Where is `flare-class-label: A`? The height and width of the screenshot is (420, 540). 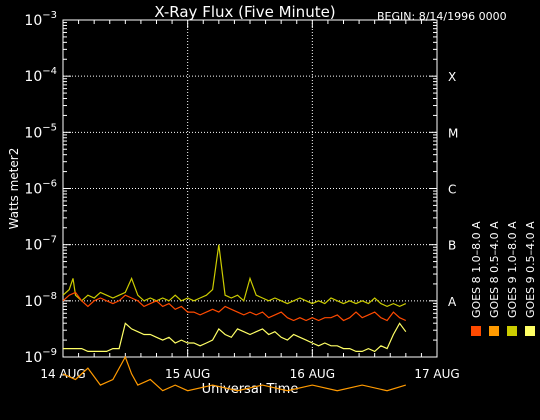 flare-class-label: A is located at coordinates (452, 302).